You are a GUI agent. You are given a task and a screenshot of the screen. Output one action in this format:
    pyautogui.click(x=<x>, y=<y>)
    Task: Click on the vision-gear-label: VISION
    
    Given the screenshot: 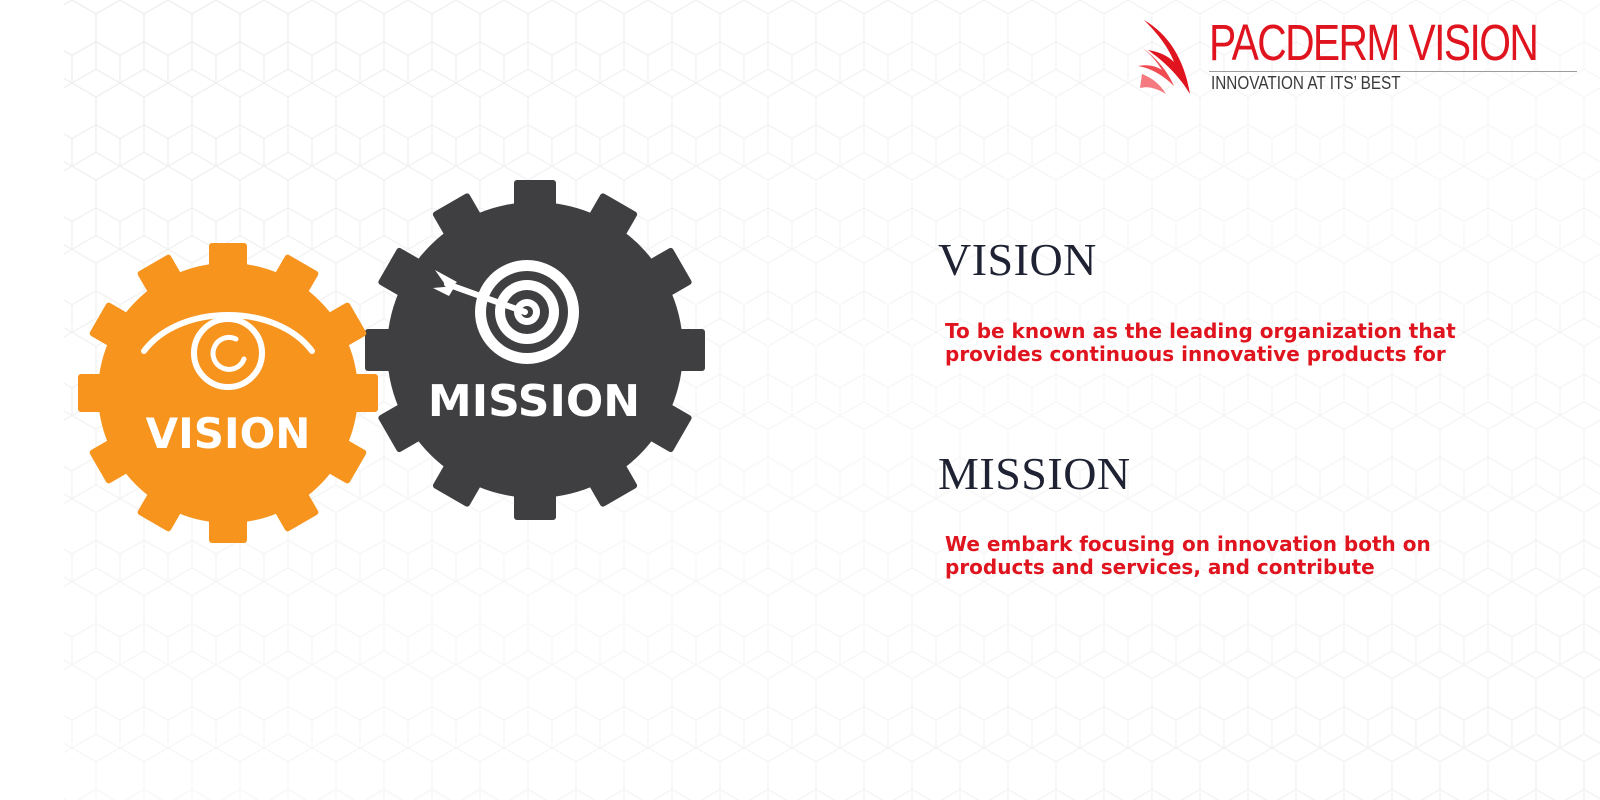 What is the action you would take?
    pyautogui.click(x=228, y=433)
    